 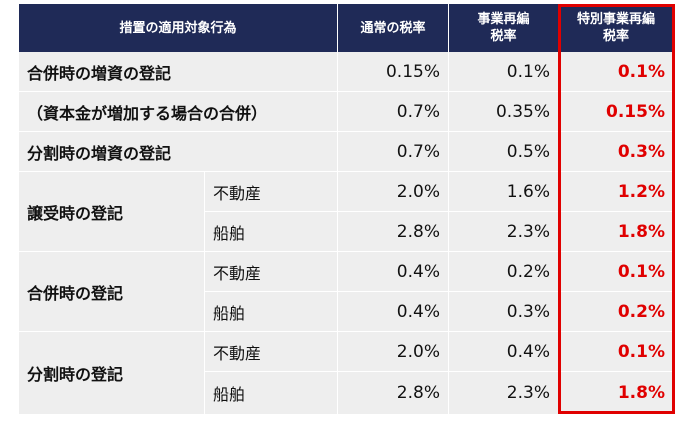 I want to click on row-split-sub-ship: 船舶, so click(x=229, y=394).